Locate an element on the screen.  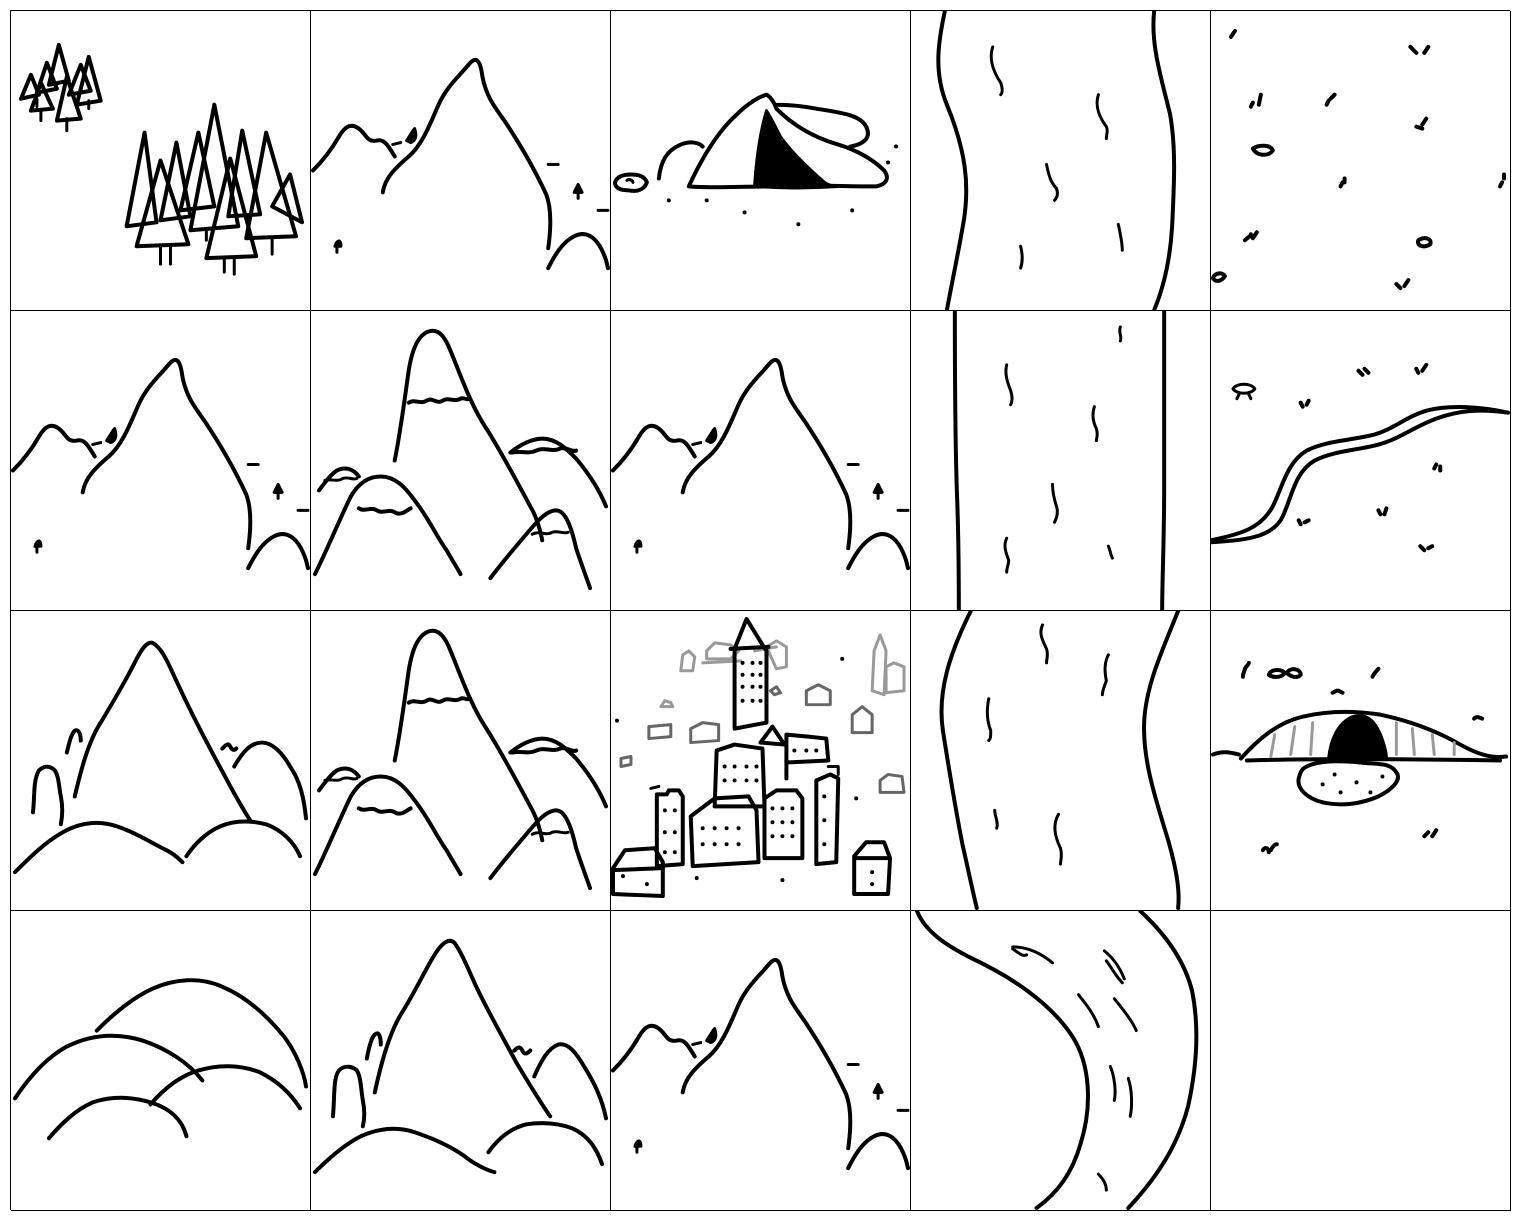
tile-path is located at coordinates (1361, 461).